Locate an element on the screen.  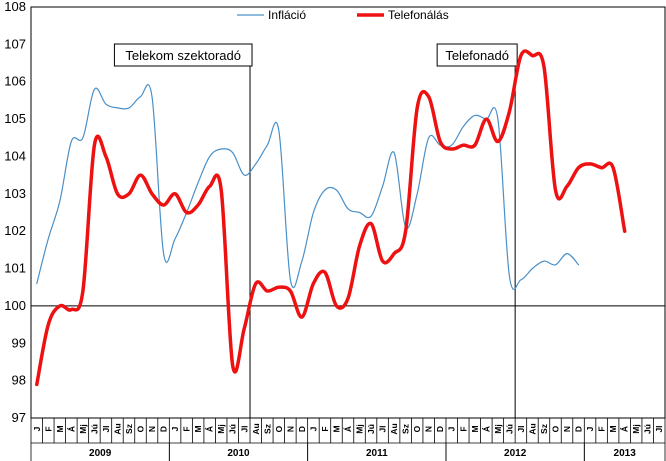
y-tick-label: 107 is located at coordinates (15, 43).